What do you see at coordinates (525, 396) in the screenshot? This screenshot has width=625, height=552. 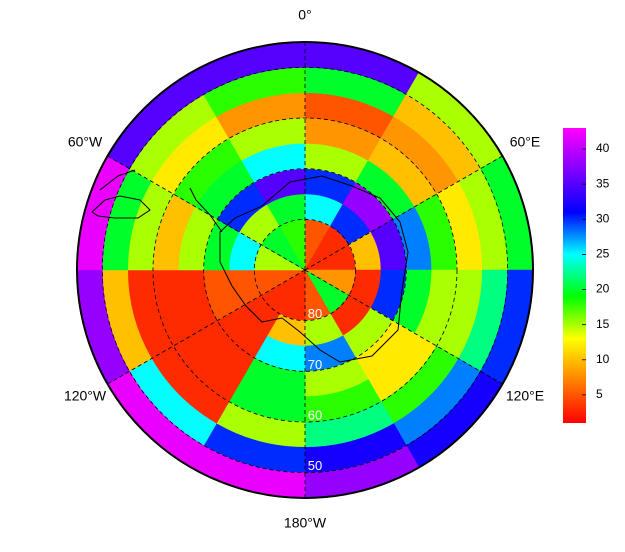 I see `lon-label: 120°E` at bounding box center [525, 396].